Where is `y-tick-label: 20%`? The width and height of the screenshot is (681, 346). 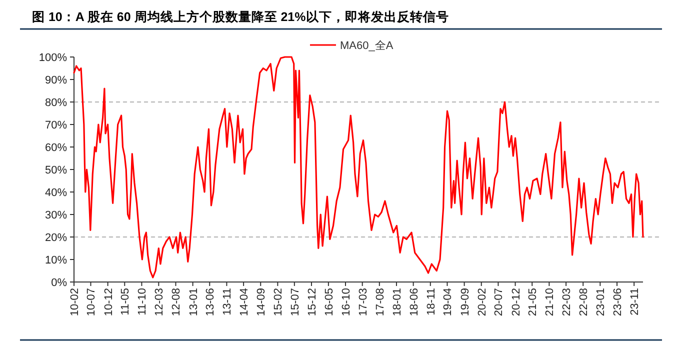 y-tick-label: 20% is located at coordinates (56, 238).